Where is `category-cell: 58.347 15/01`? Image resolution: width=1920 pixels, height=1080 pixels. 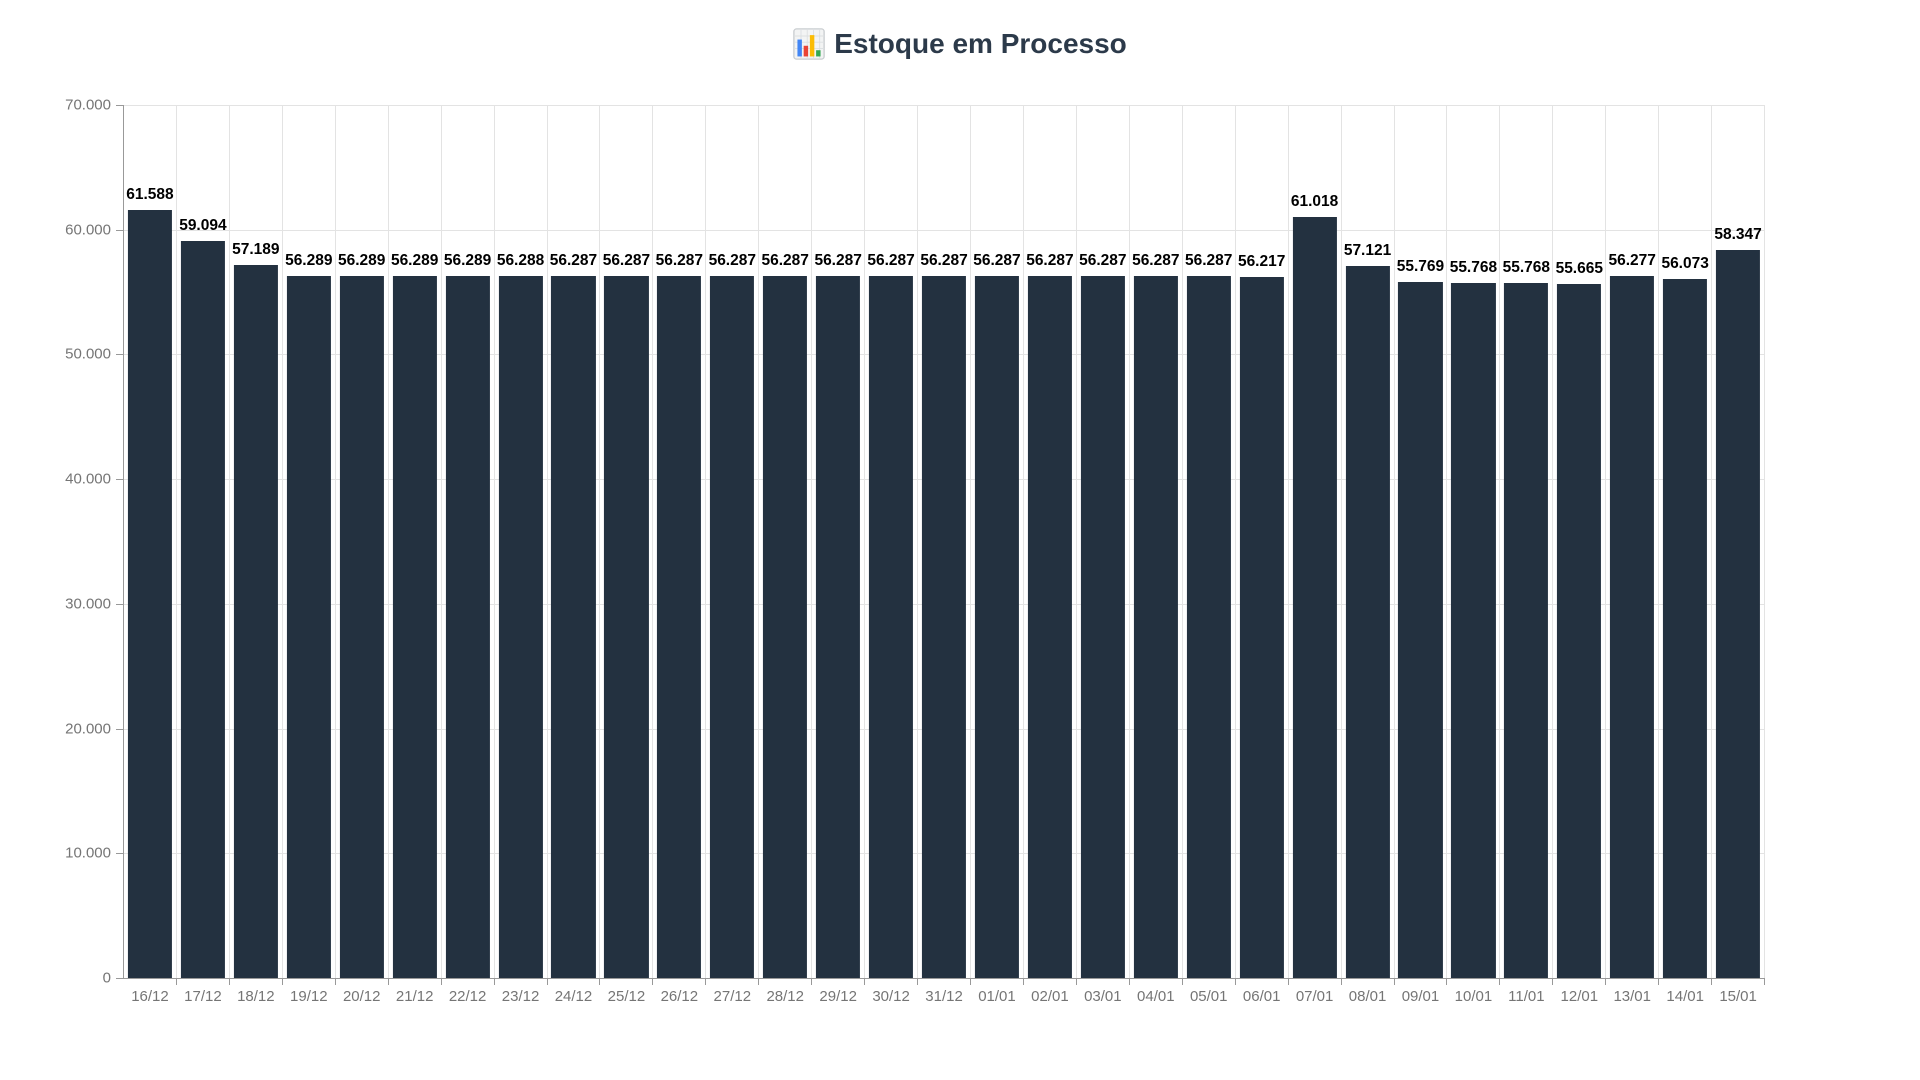
category-cell: 58.347 15/01 is located at coordinates (1739, 555).